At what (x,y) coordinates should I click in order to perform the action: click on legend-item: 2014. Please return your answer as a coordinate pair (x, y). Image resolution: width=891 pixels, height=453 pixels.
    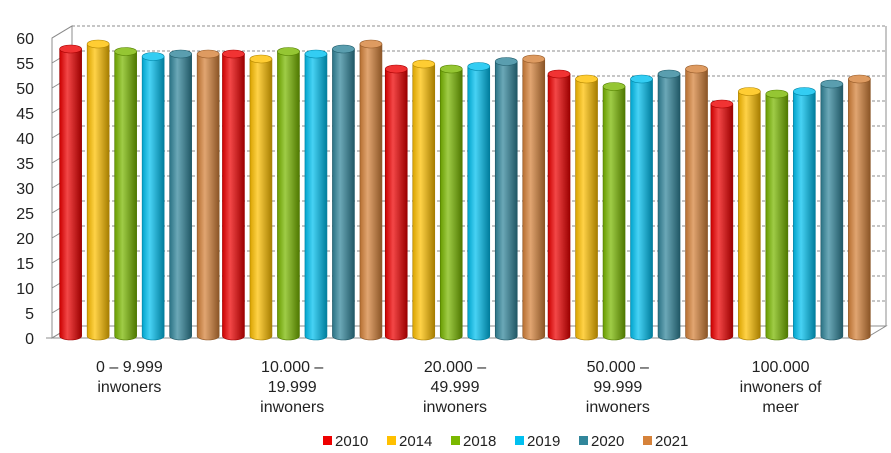
    Looking at the image, I should click on (409, 441).